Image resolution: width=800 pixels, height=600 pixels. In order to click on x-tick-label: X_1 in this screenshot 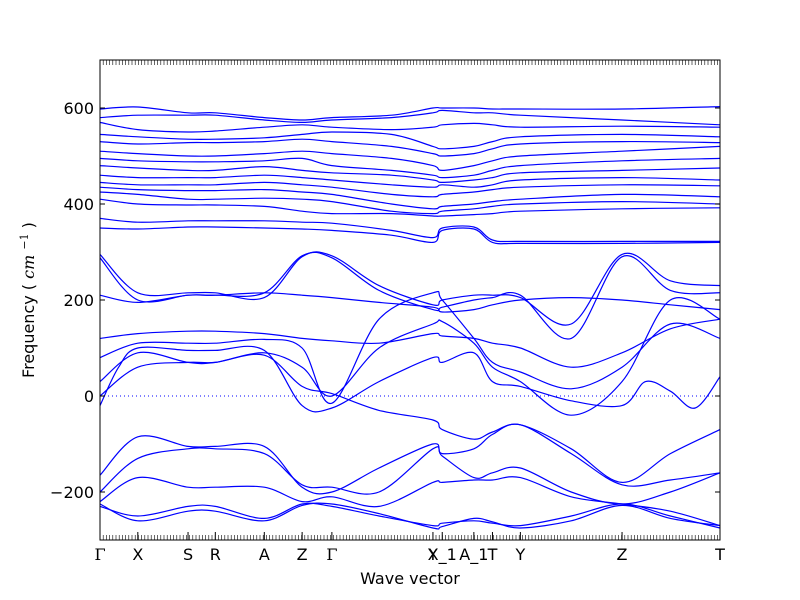, I will do `click(442, 555)`.